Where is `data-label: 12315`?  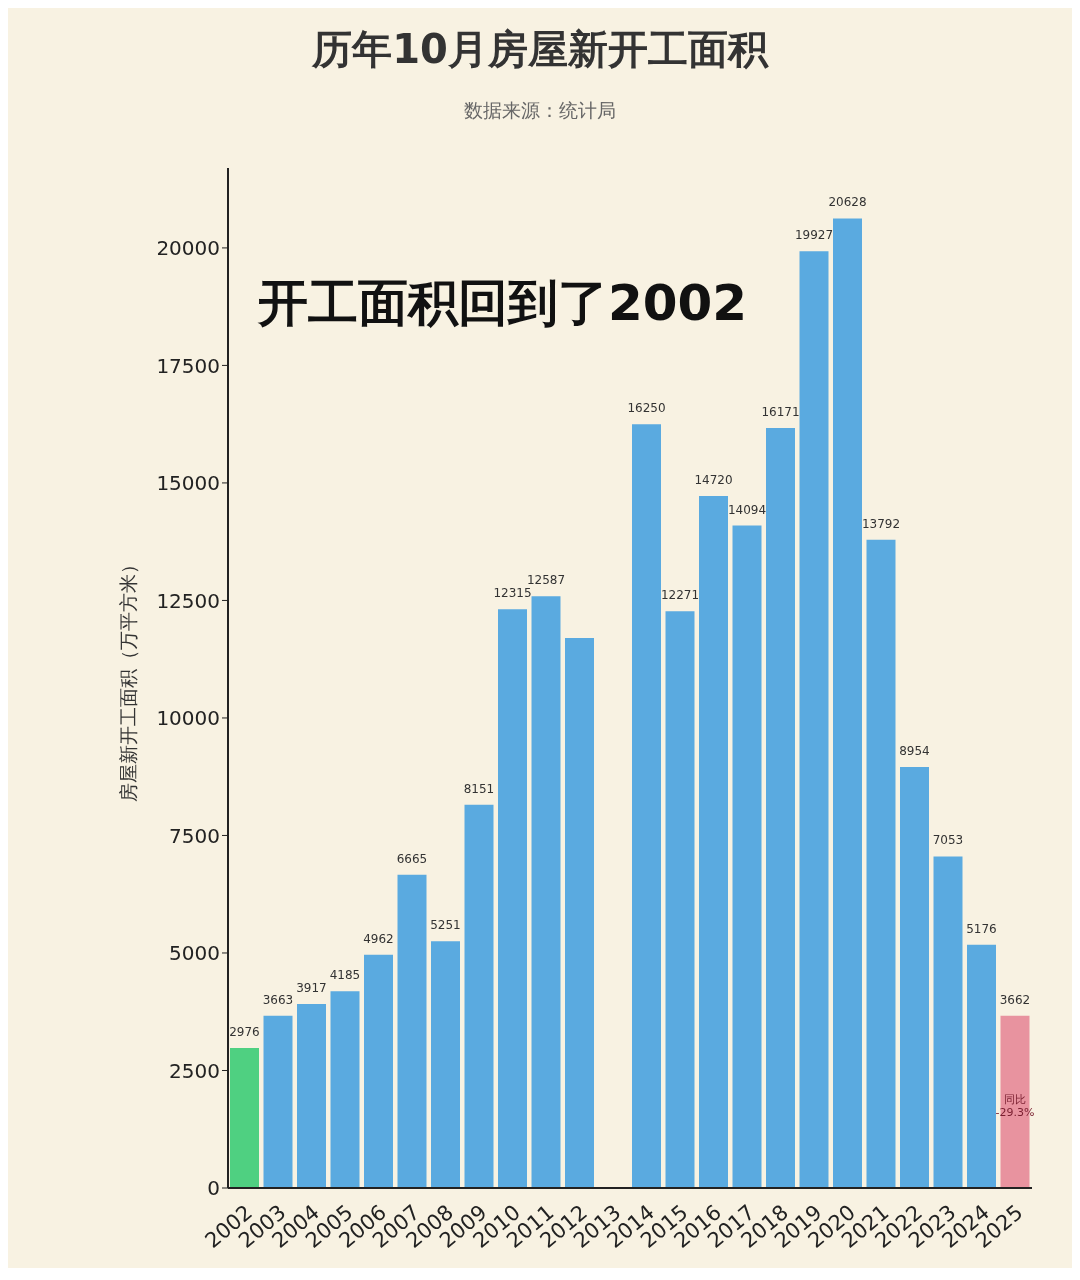
data-label: 12315 is located at coordinates (512, 593).